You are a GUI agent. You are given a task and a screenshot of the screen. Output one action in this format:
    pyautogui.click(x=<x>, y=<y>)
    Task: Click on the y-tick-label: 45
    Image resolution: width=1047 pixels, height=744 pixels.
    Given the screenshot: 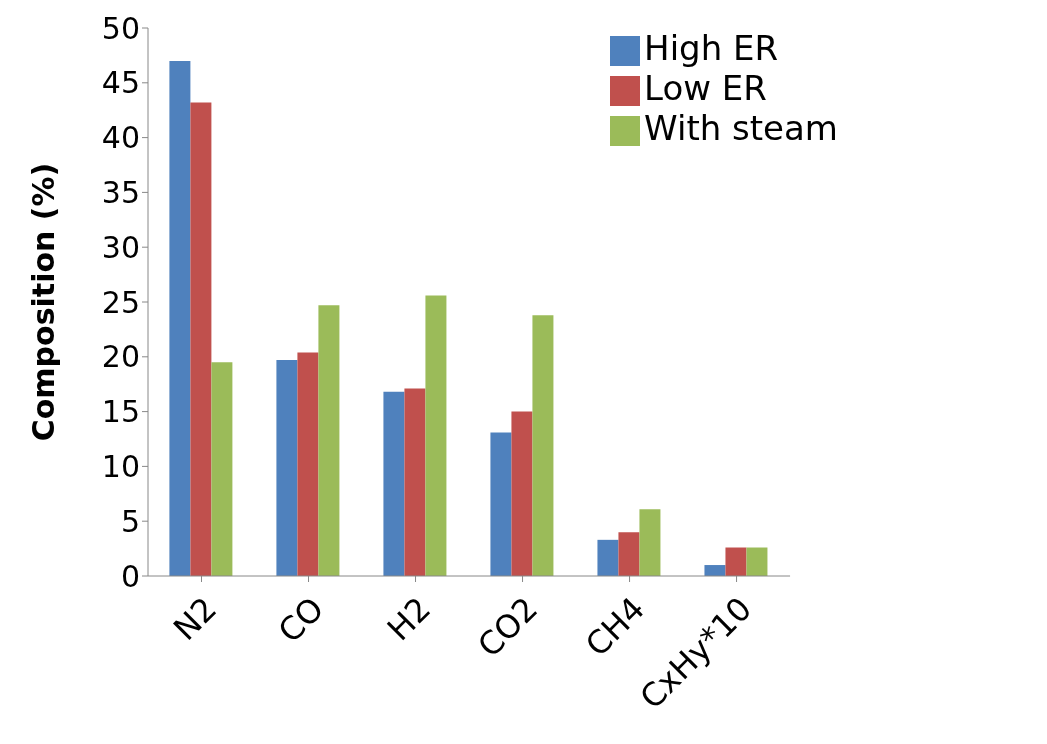 What is the action you would take?
    pyautogui.click(x=120, y=83)
    